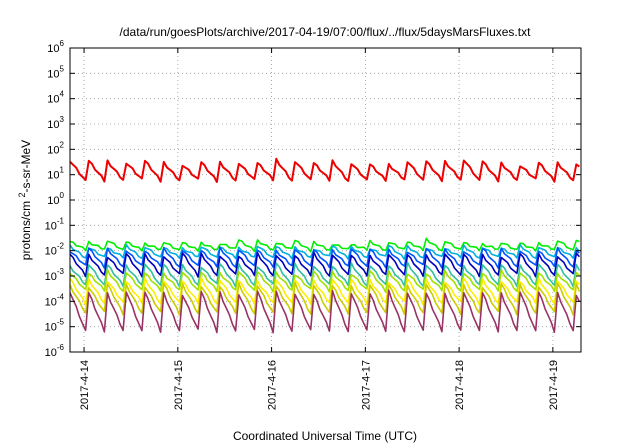 This screenshot has height=448, width=640. What do you see at coordinates (25, 200) in the screenshot?
I see `y-axis-label: protons/cm 2-s-sr-MeV` at bounding box center [25, 200].